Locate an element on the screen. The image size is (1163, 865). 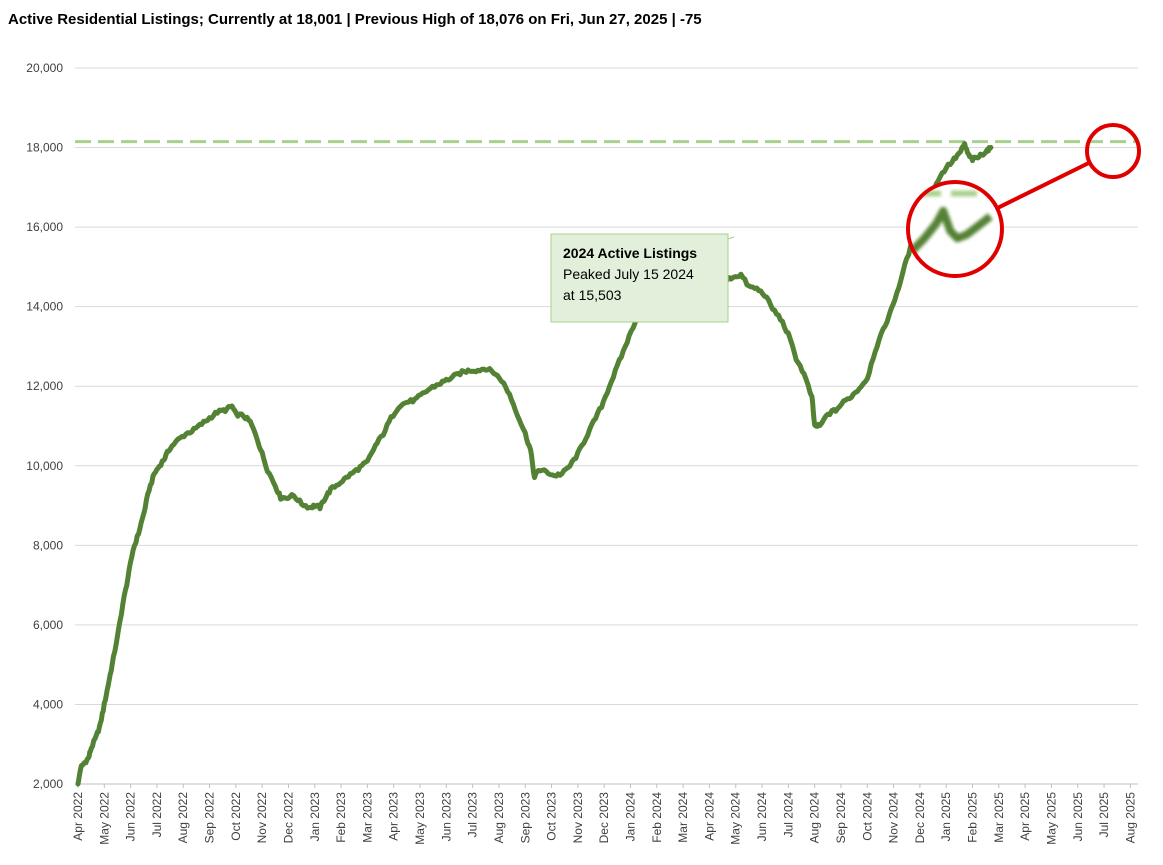
x-tick-label: Jun 2023 is located at coordinates (446, 817).